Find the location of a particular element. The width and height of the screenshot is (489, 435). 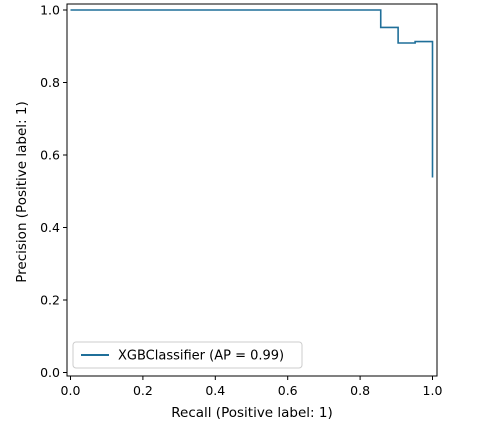

legend: XGBClassifier (AP = 0.99) is located at coordinates (187, 355).